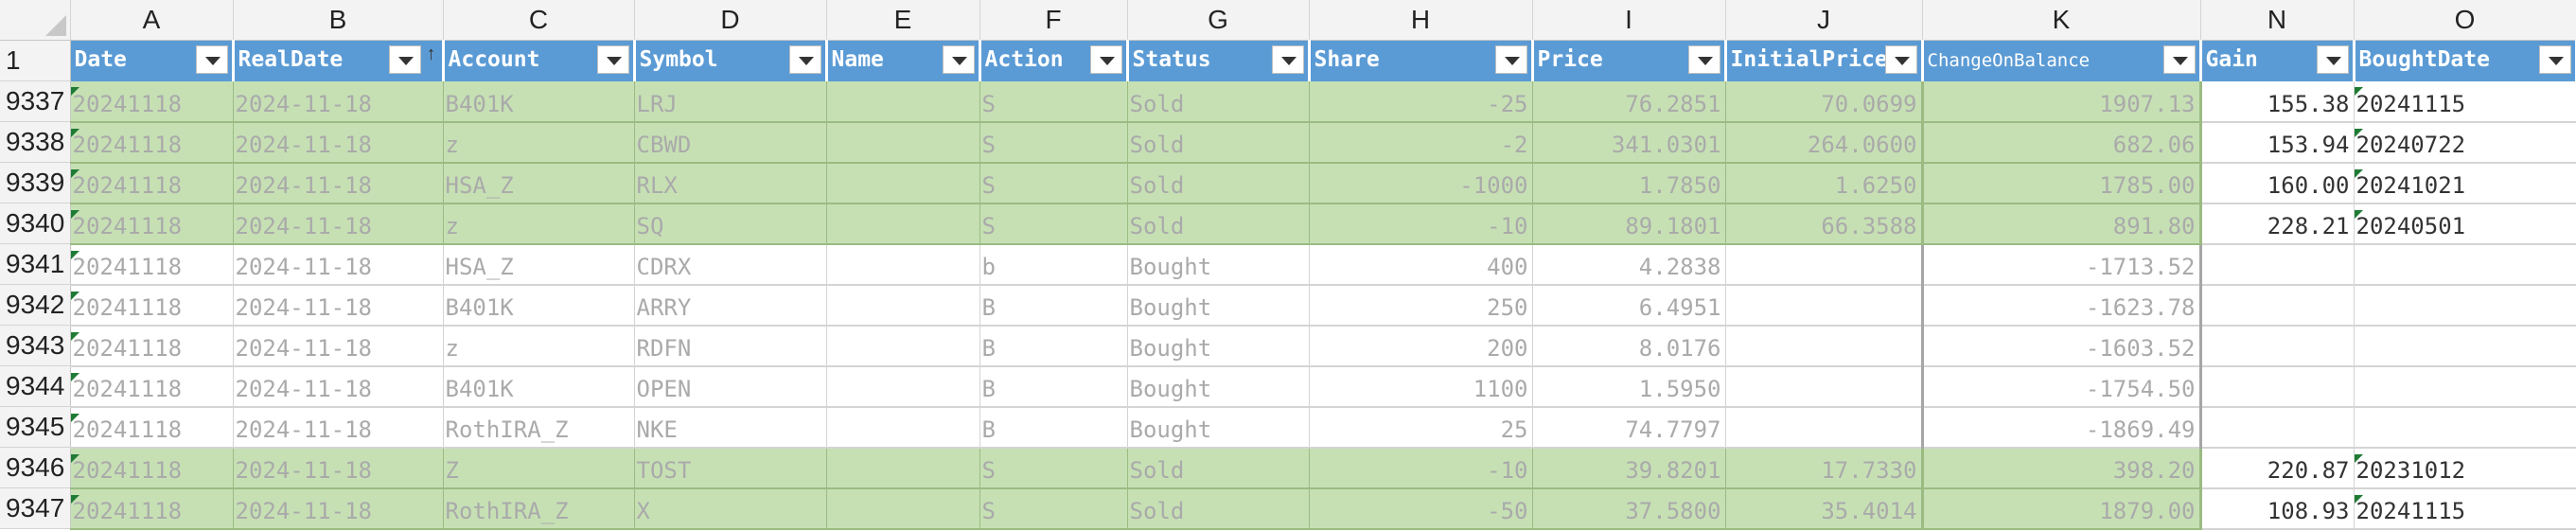 The width and height of the screenshot is (2576, 531). Describe the element at coordinates (35, 386) in the screenshot. I see `row-header: 9344` at that location.